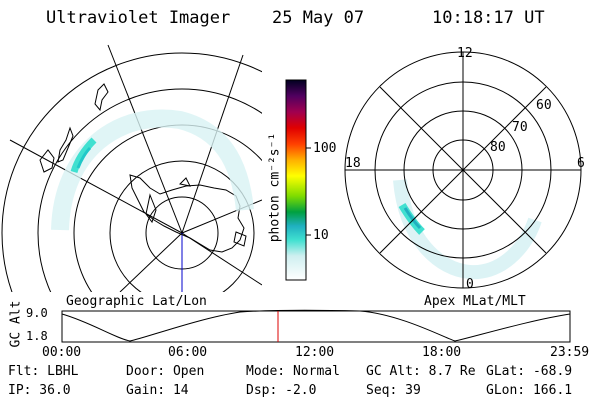  What do you see at coordinates (421, 371) in the screenshot?
I see `gc-alt-info: GC Alt: 8.7 Re` at bounding box center [421, 371].